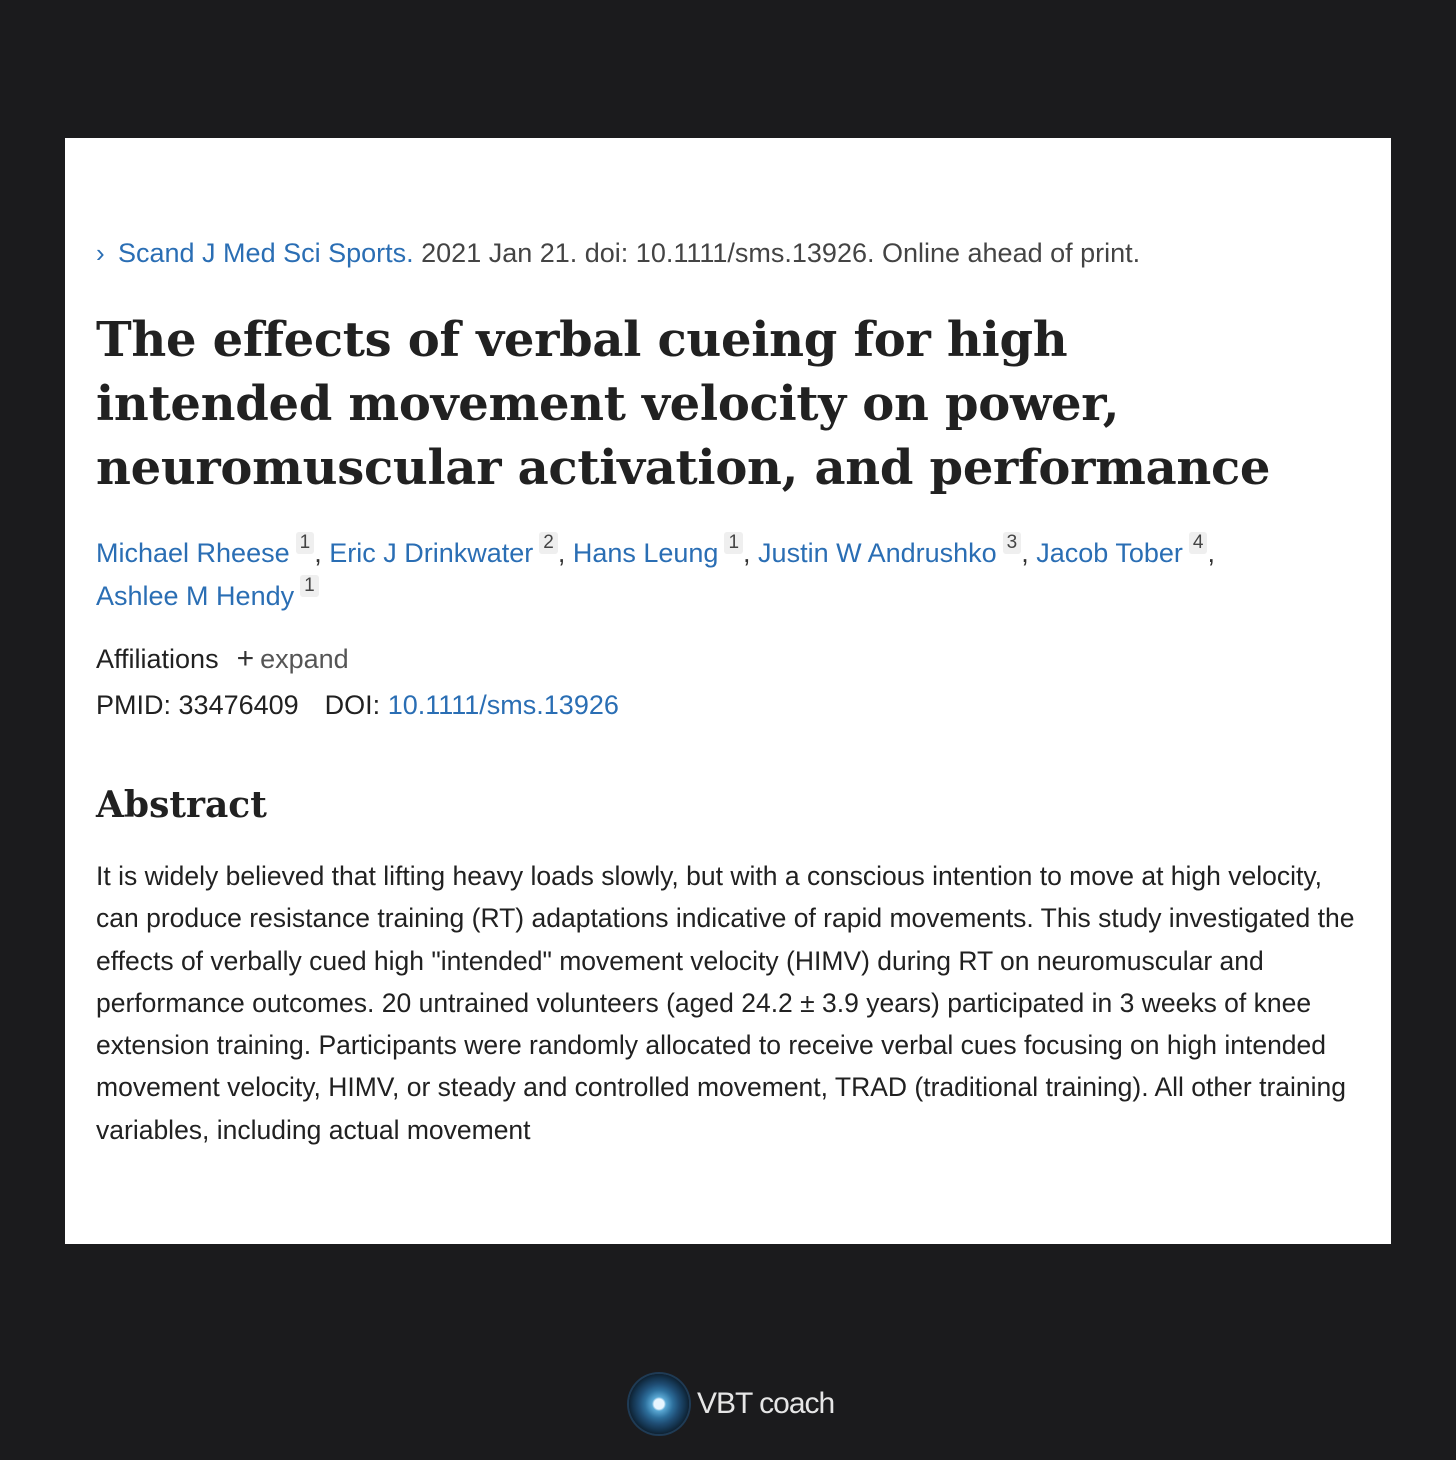 Image resolution: width=1456 pixels, height=1460 pixels. Describe the element at coordinates (645, 553) in the screenshot. I see `author-link: Hans Leung` at that location.